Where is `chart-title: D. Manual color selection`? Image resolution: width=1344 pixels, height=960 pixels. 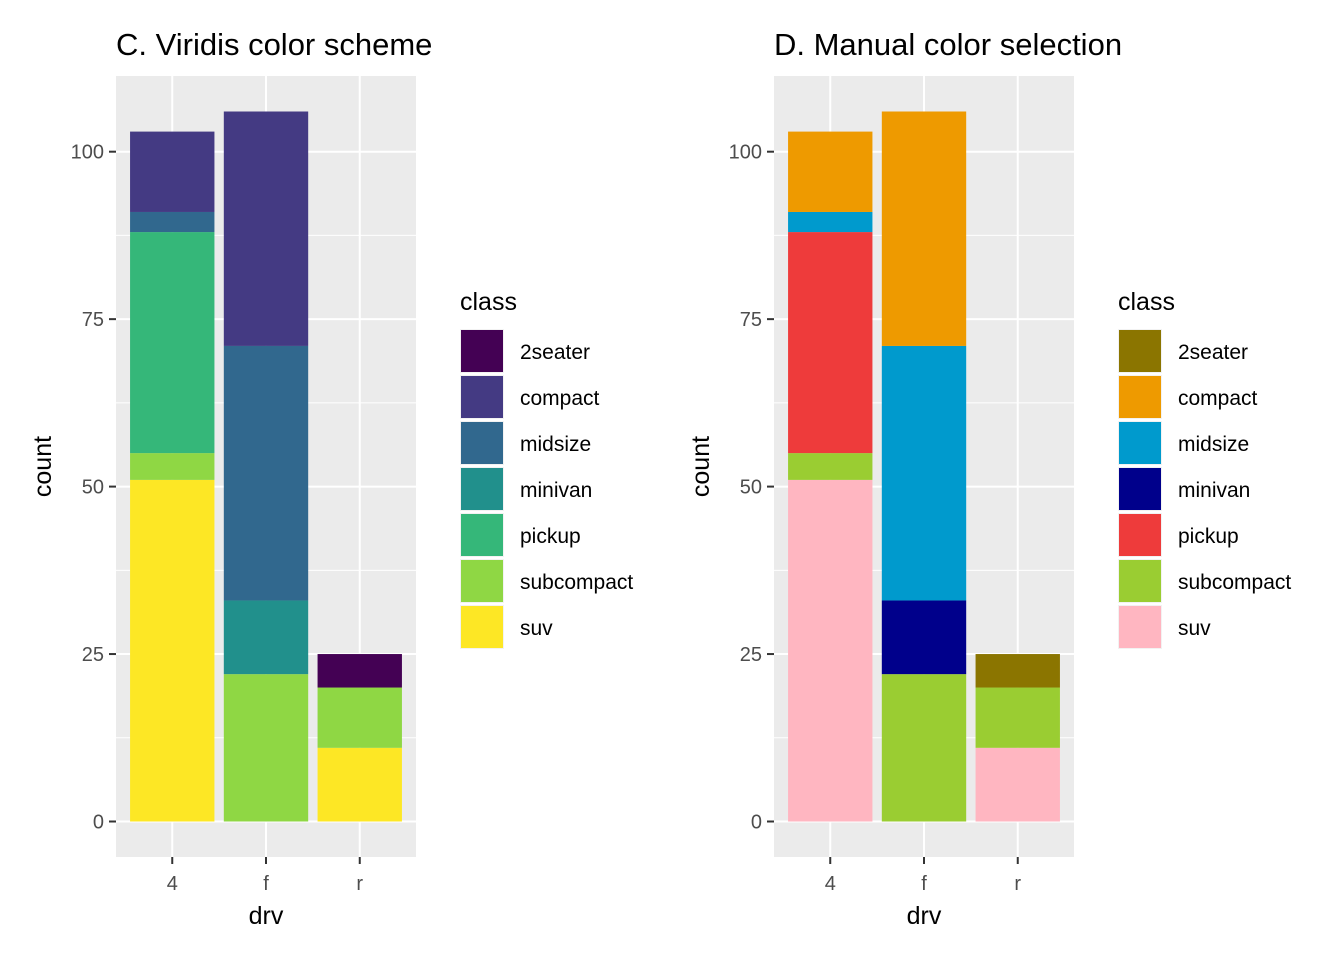
chart-title: D. Manual color selection is located at coordinates (948, 44).